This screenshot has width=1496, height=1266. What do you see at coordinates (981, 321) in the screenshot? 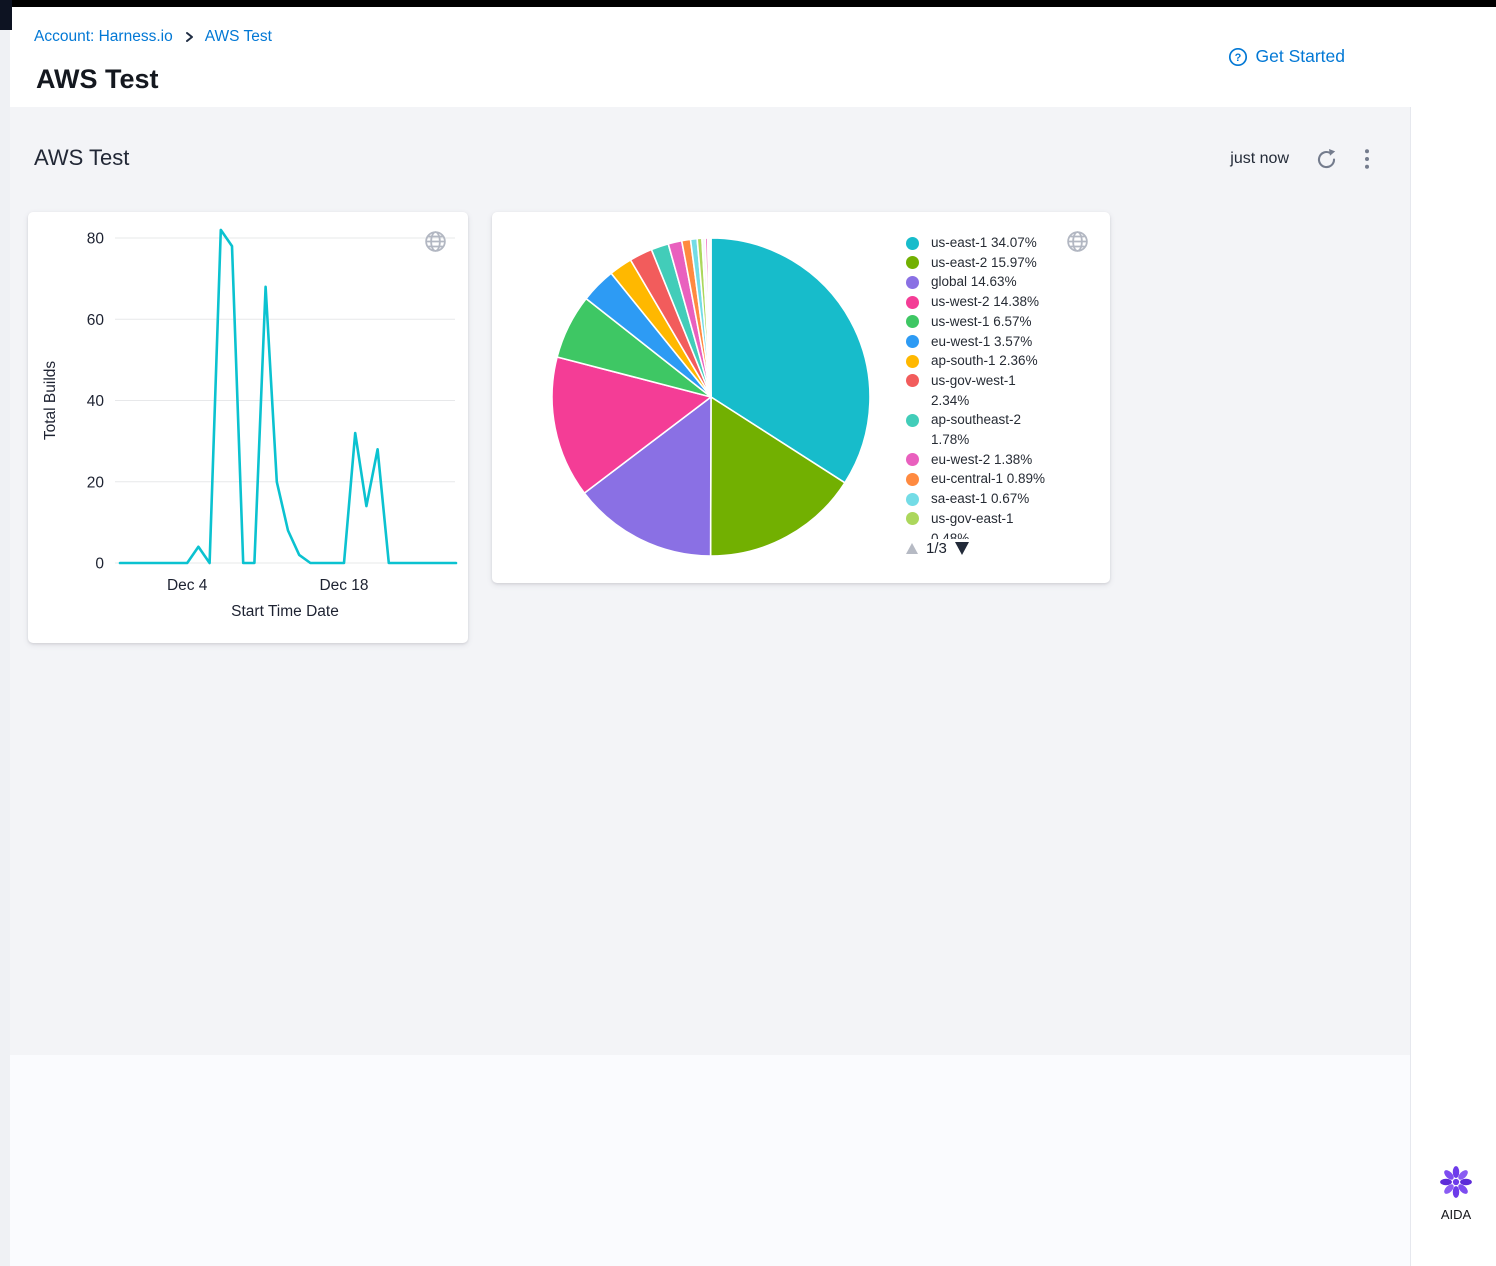
I see `legend-label: us-west-1 6.57%` at bounding box center [981, 321].